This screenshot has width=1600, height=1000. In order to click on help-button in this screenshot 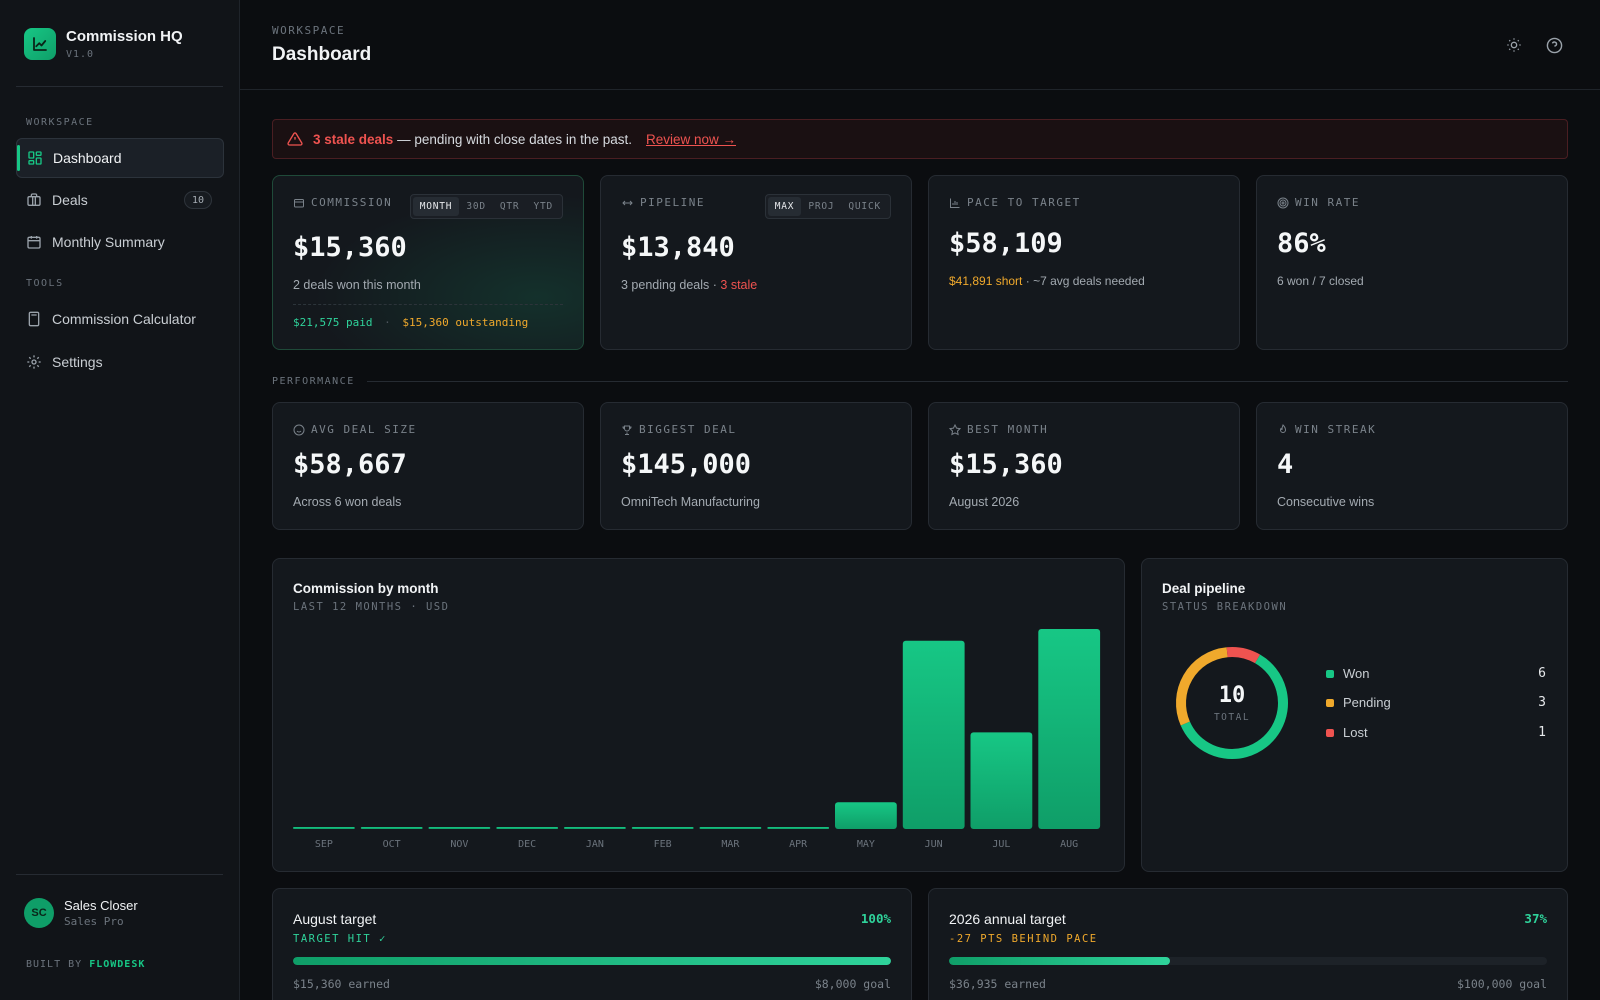, I will do `click(1554, 45)`.